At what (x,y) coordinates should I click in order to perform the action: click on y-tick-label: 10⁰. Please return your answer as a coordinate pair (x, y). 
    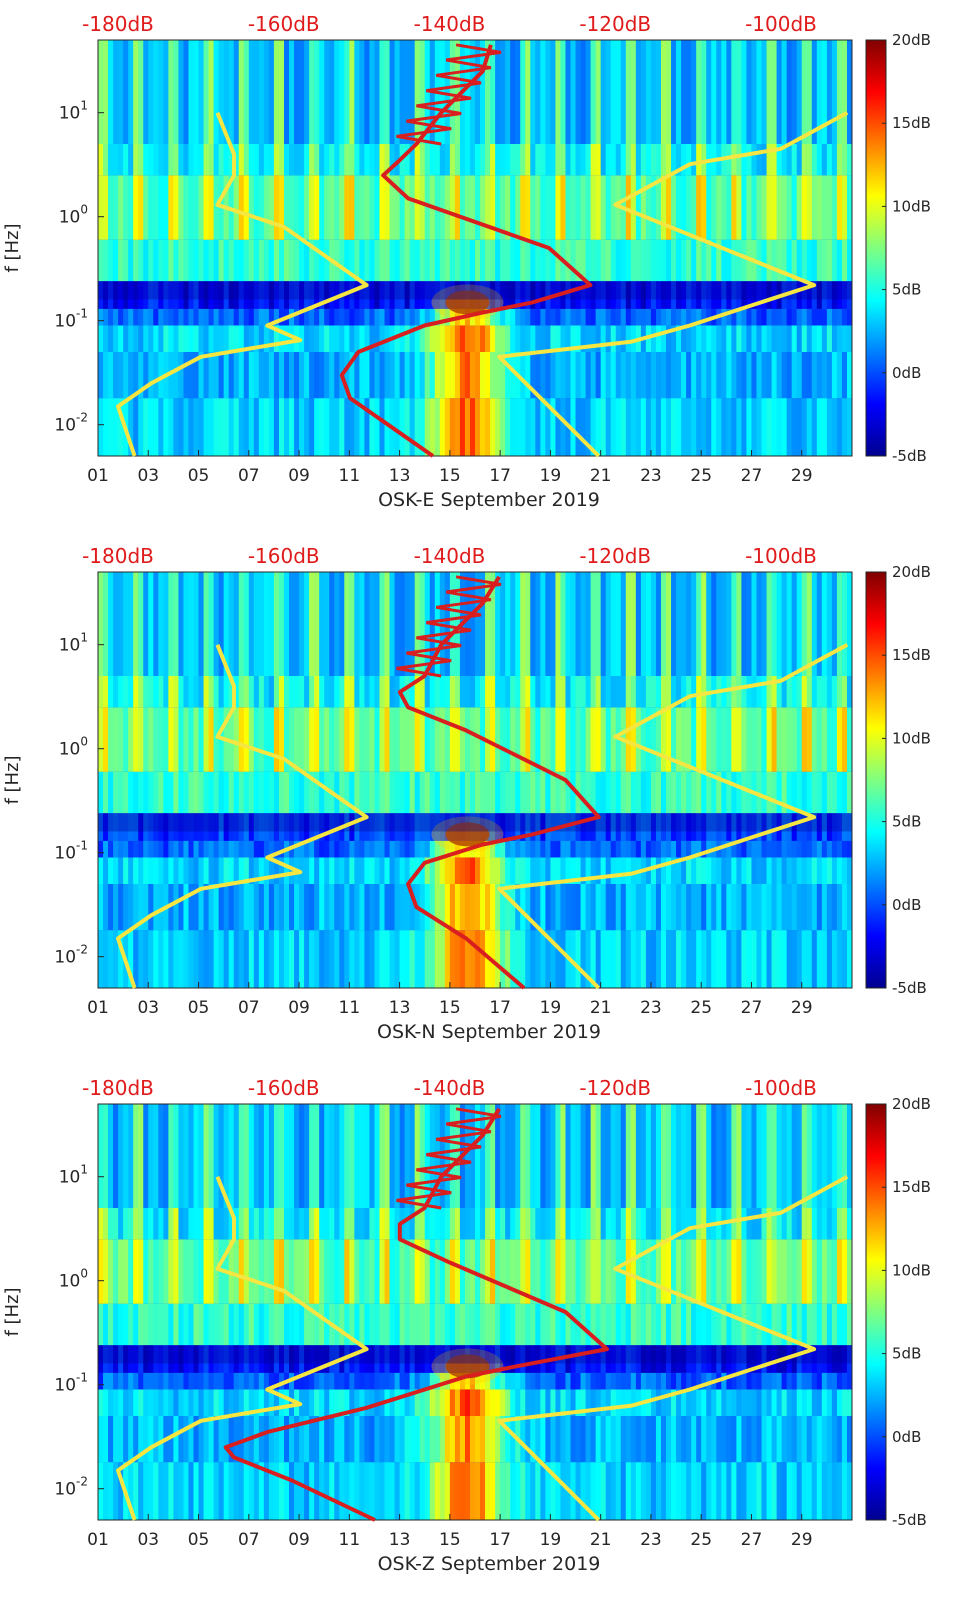
    Looking at the image, I should click on (73, 215).